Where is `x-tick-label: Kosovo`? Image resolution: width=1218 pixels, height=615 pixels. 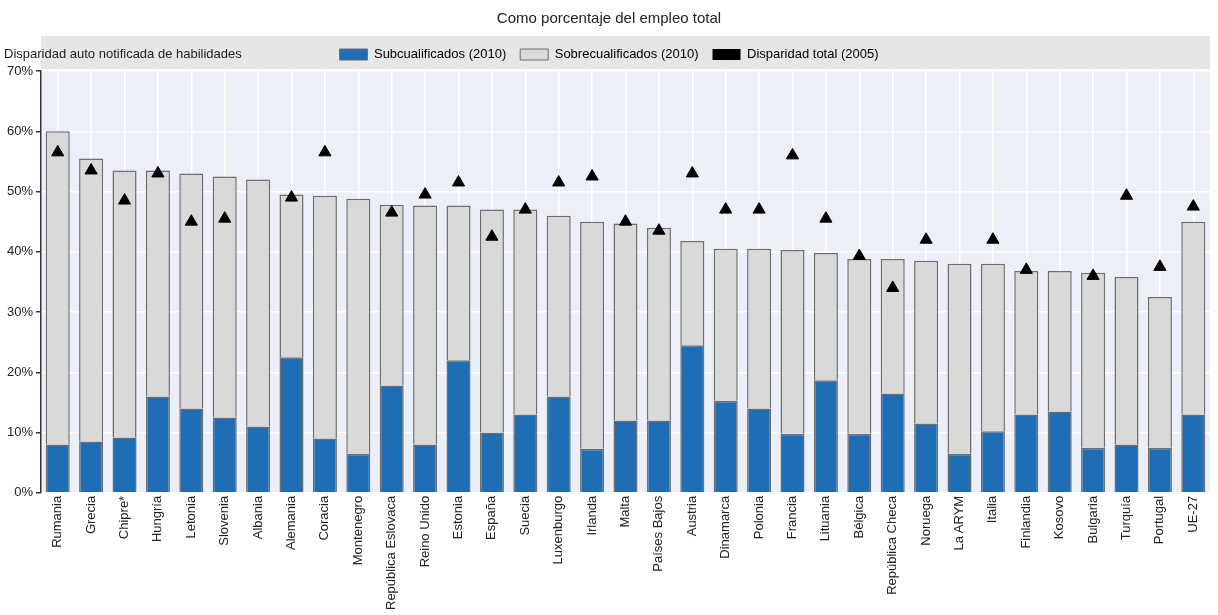
x-tick-label: Kosovo is located at coordinates (1059, 517).